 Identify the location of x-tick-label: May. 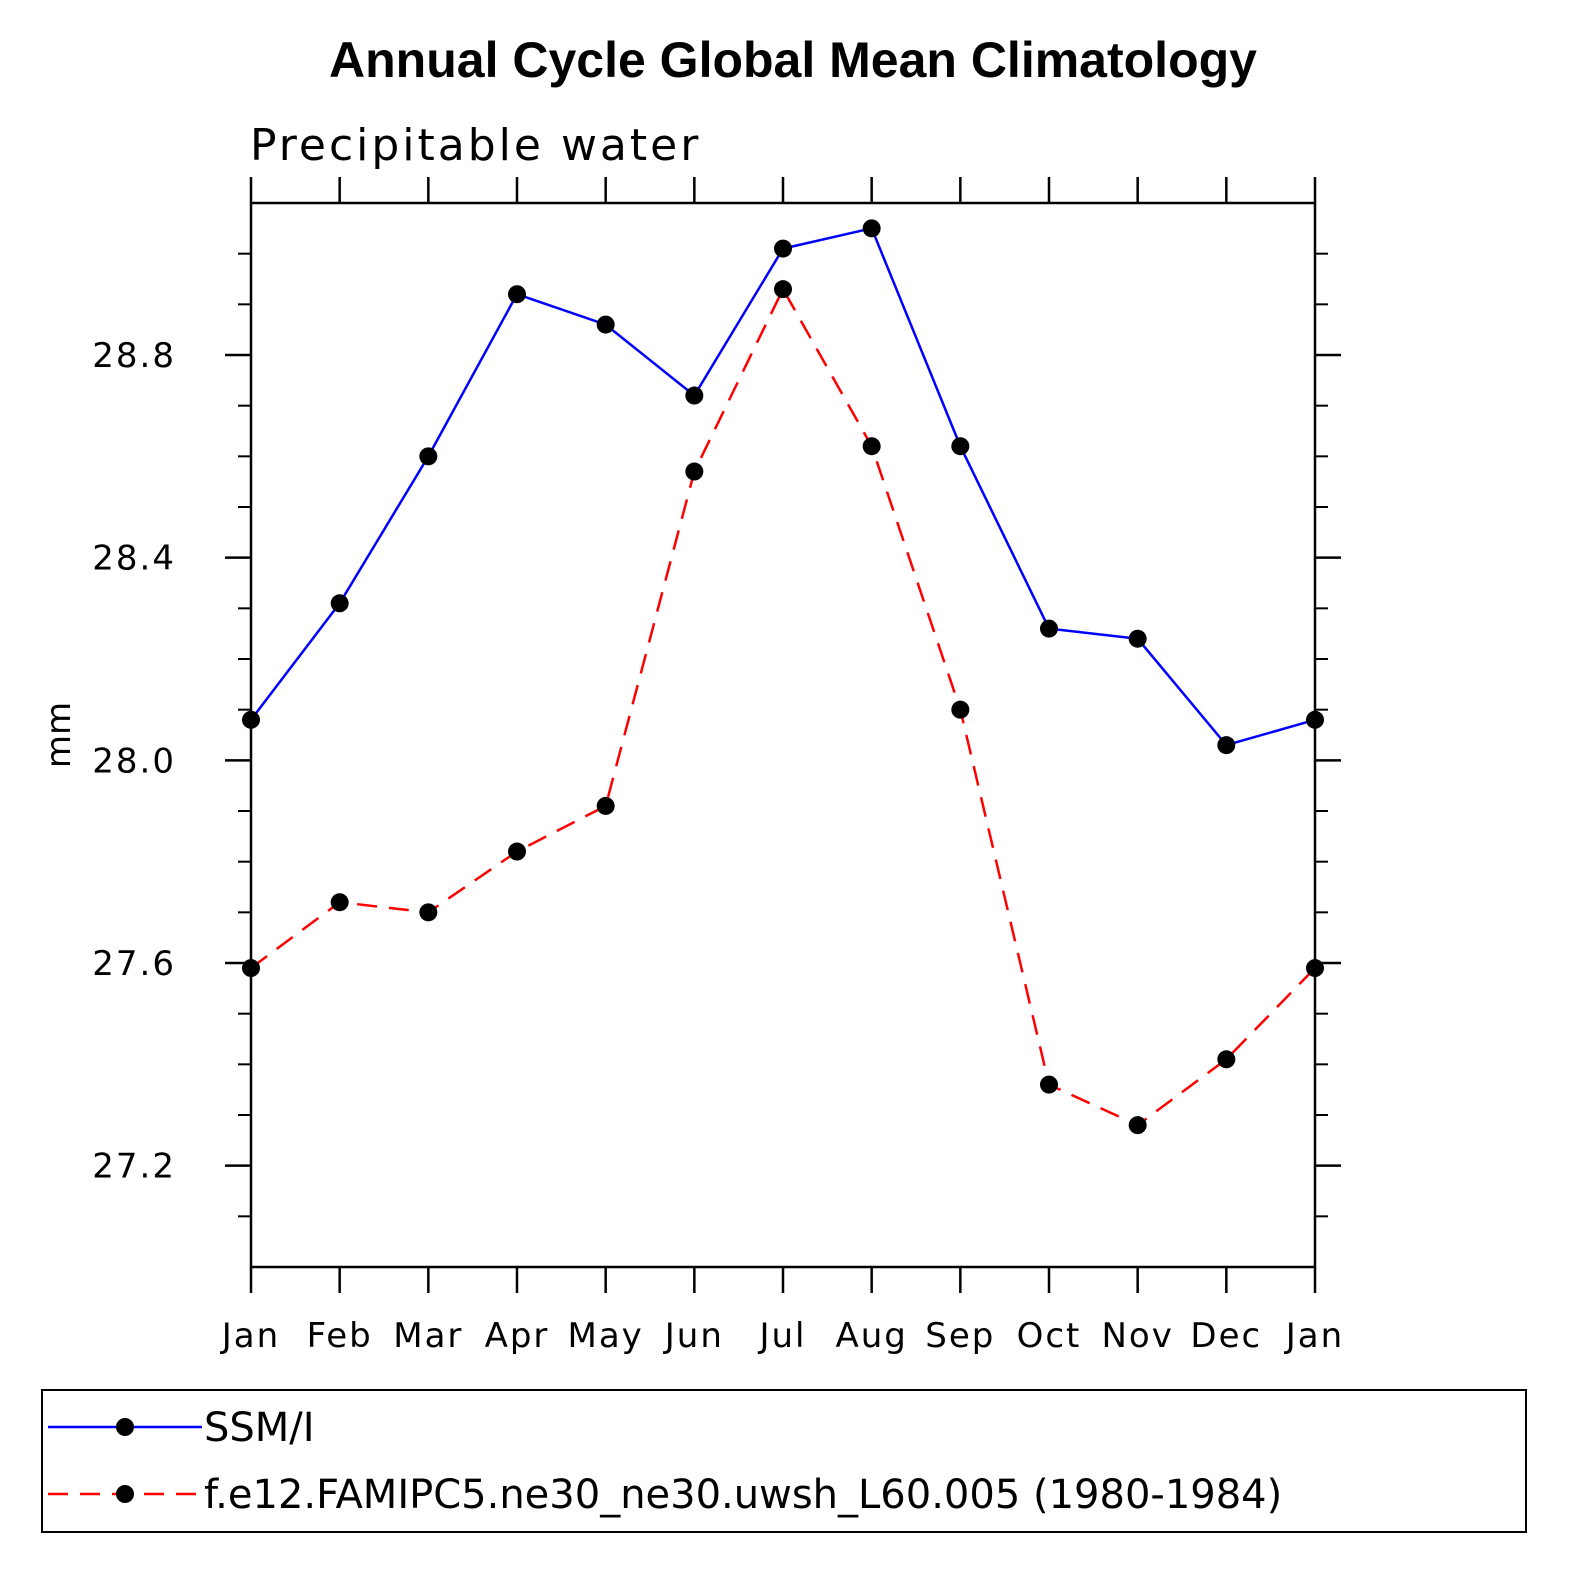
(606, 1336).